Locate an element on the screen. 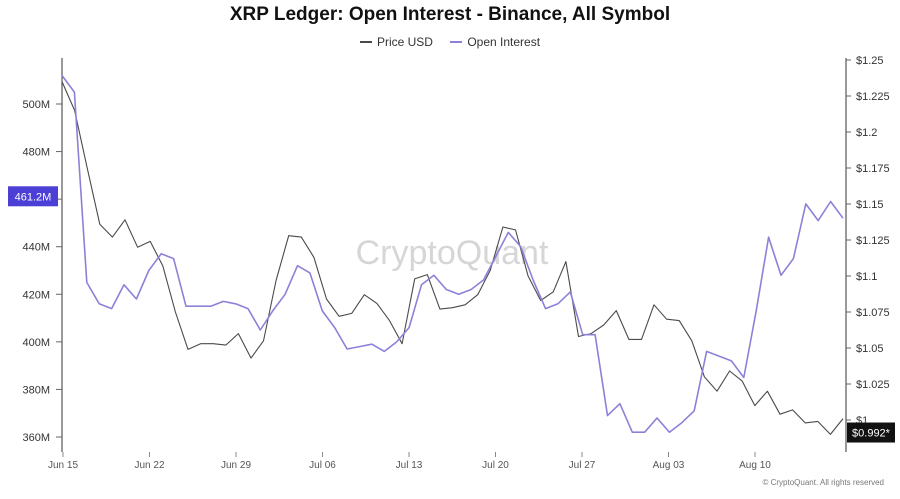  x-tick-label: Jul 27 is located at coordinates (582, 465).